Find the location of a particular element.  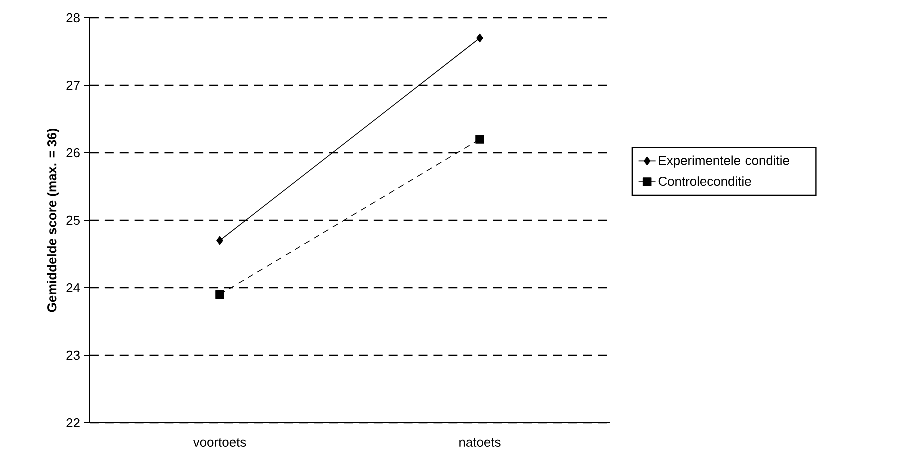

y-tick-label: 28 is located at coordinates (73, 18).